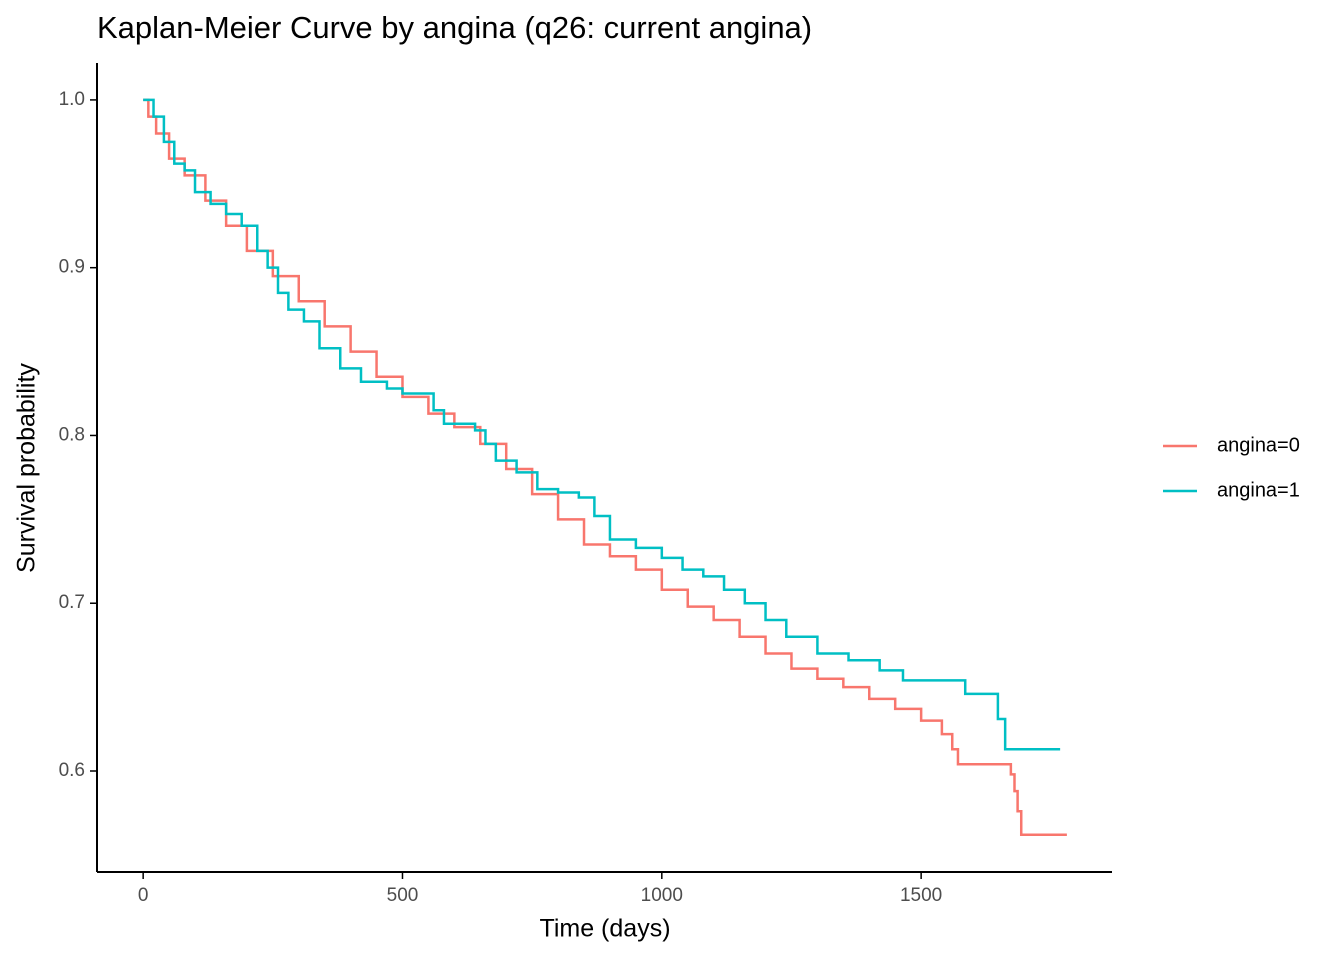 The image size is (1344, 960). Describe the element at coordinates (72, 434) in the screenshot. I see `y-tick-label: 0.8` at that location.